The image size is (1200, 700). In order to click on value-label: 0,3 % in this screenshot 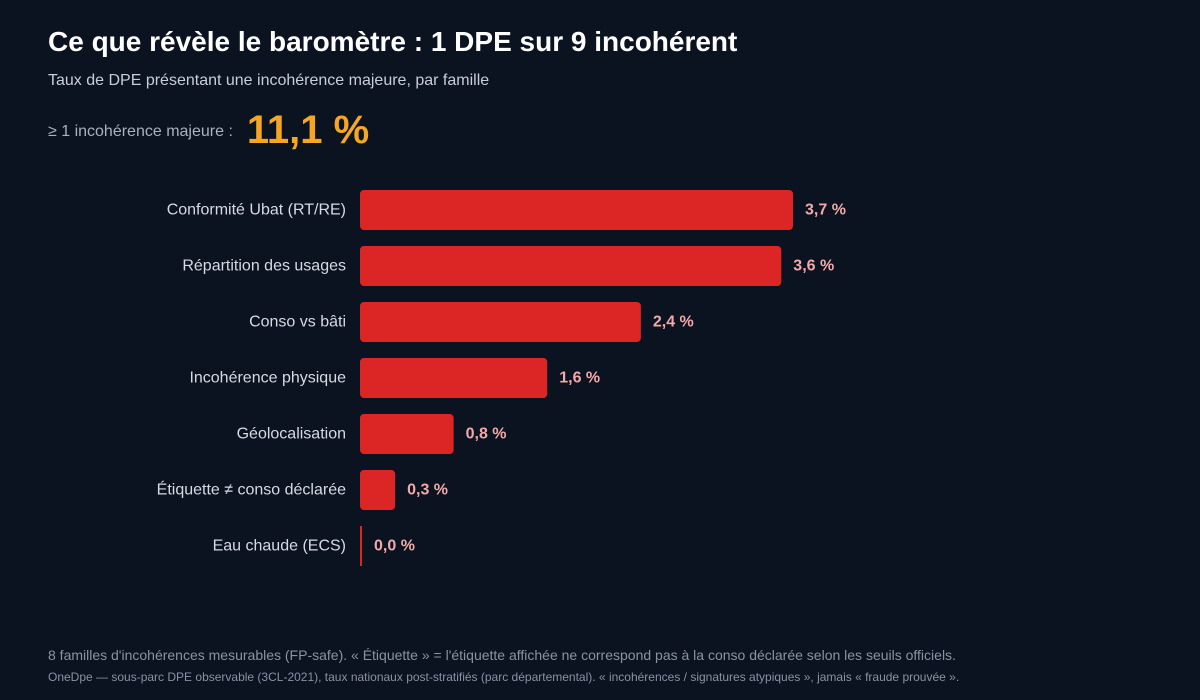, I will do `click(427, 490)`.